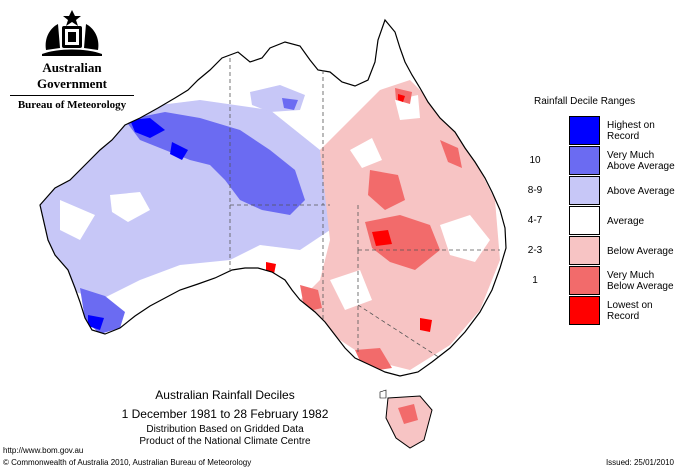 The image size is (680, 467). Describe the element at coordinates (225, 441) in the screenshot. I see `map-product: Product of the National Climate Centre` at that location.